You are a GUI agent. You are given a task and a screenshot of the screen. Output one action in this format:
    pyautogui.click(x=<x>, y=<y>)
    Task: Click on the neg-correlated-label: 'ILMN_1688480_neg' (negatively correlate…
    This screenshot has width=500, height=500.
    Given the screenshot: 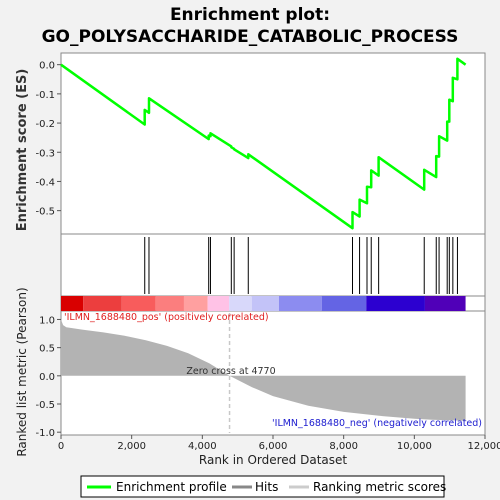 What is the action you would take?
    pyautogui.click(x=377, y=423)
    